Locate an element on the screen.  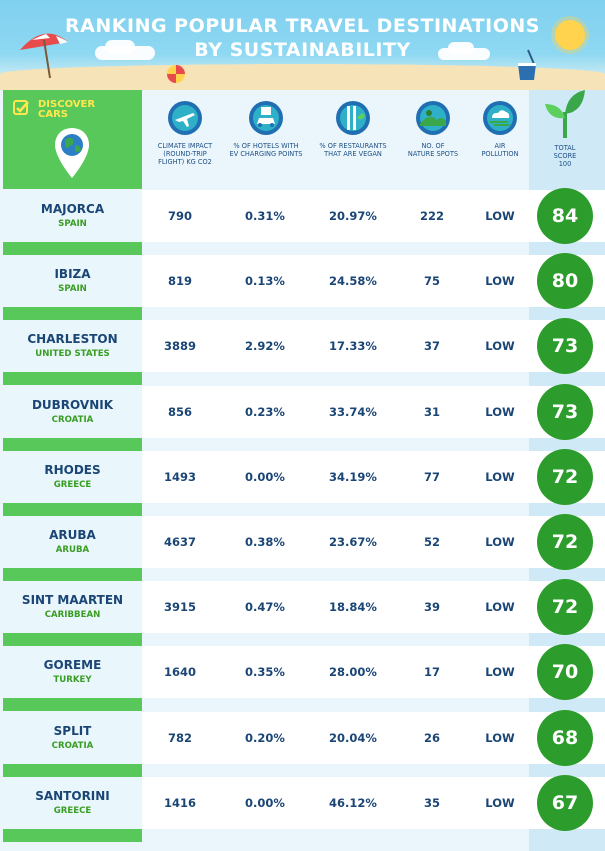
city-name: DUBROVNIK is located at coordinates (72, 404).